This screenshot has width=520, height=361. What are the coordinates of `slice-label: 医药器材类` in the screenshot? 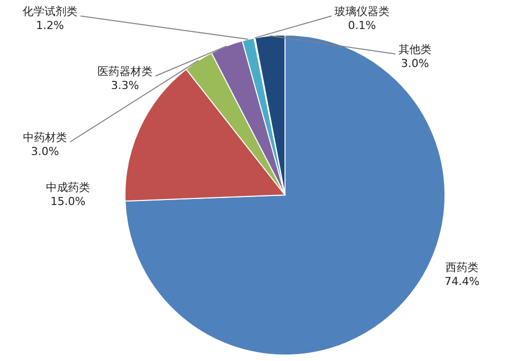 It's located at (125, 71).